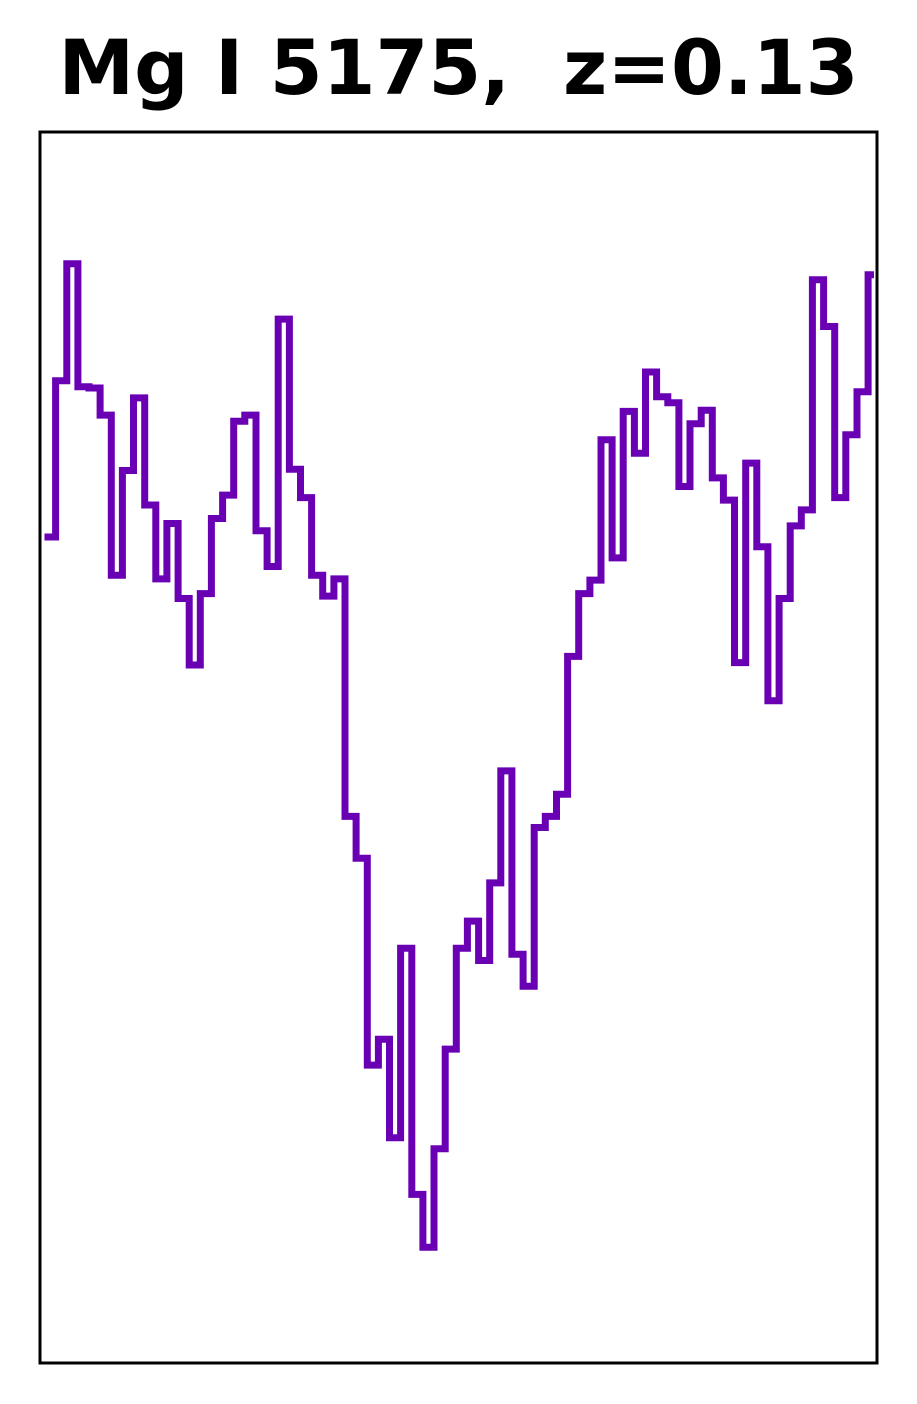  Describe the element at coordinates (458, 67) in the screenshot. I see `chart-title: Mg I 5175, z=0.13` at that location.